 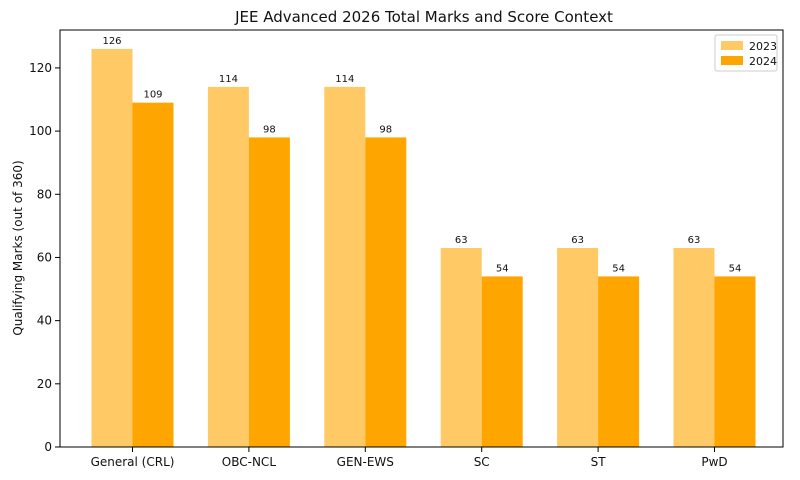 I want to click on x-tick-label: GEN-EWS, so click(x=365, y=462).